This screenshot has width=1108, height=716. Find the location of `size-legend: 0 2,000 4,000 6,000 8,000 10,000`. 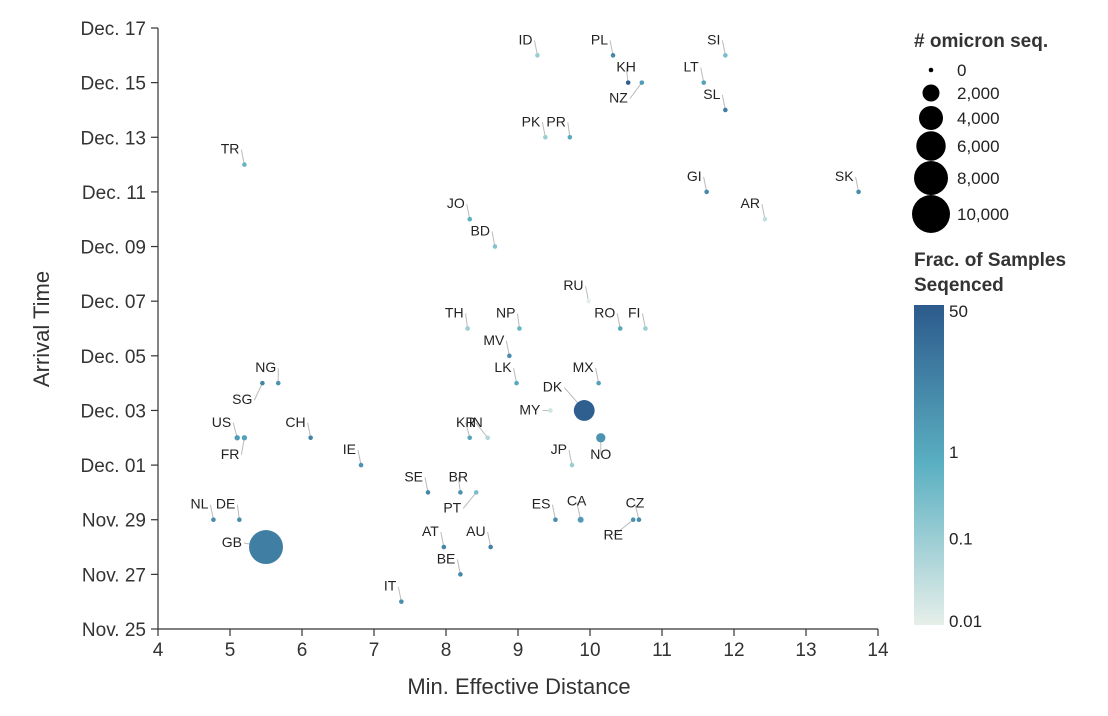

size-legend: 0 2,000 4,000 6,000 8,000 10,000 is located at coordinates (960, 147).